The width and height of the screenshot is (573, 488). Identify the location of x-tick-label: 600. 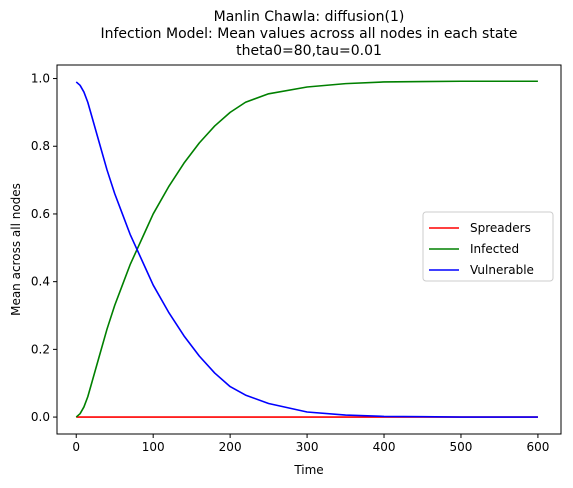
(537, 447).